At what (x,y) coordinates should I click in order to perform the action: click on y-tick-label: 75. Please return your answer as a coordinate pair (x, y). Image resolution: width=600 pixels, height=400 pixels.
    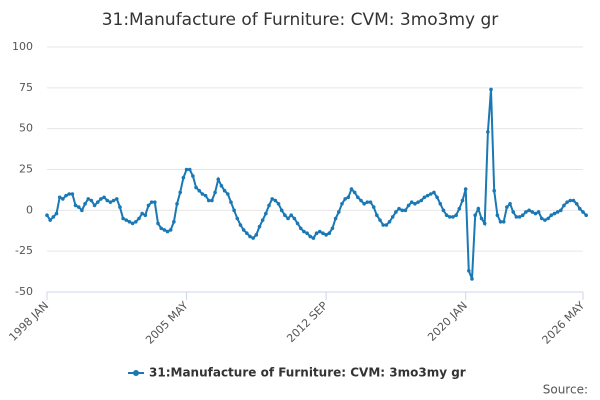
    Looking at the image, I should click on (26, 87).